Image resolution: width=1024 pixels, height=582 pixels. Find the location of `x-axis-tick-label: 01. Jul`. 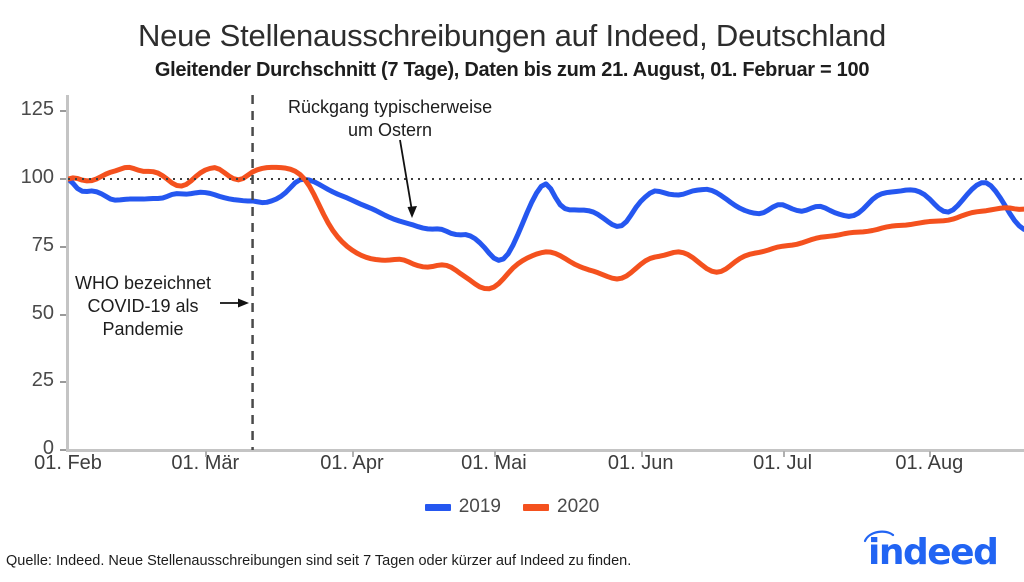

x-axis-tick-label: 01. Jul is located at coordinates (783, 463).